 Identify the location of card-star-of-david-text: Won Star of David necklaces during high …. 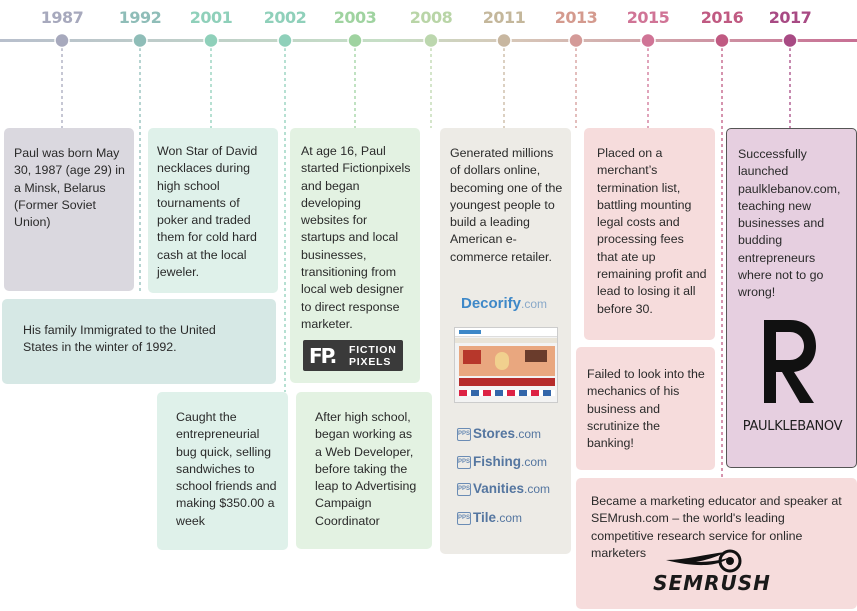
(207, 212).